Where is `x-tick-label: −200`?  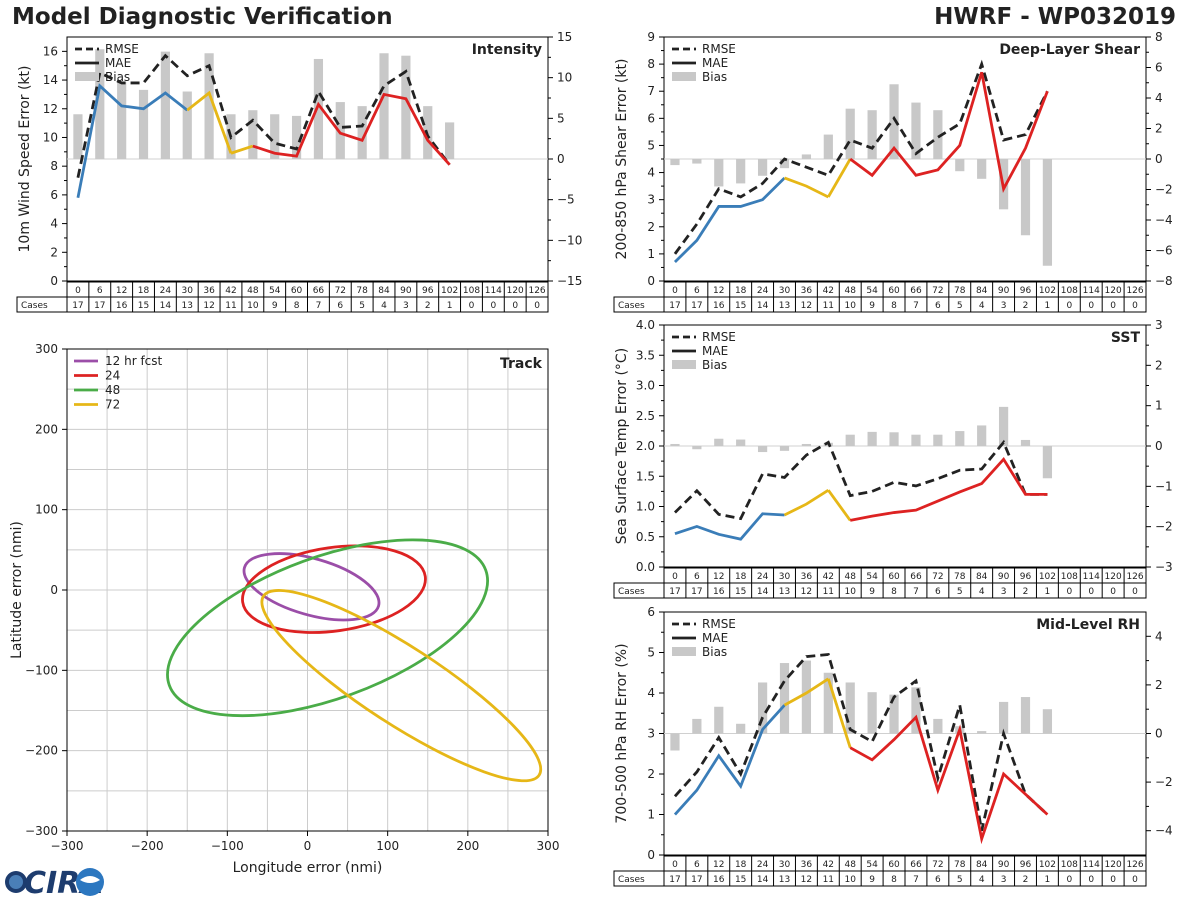 x-tick-label: −200 is located at coordinates (147, 846).